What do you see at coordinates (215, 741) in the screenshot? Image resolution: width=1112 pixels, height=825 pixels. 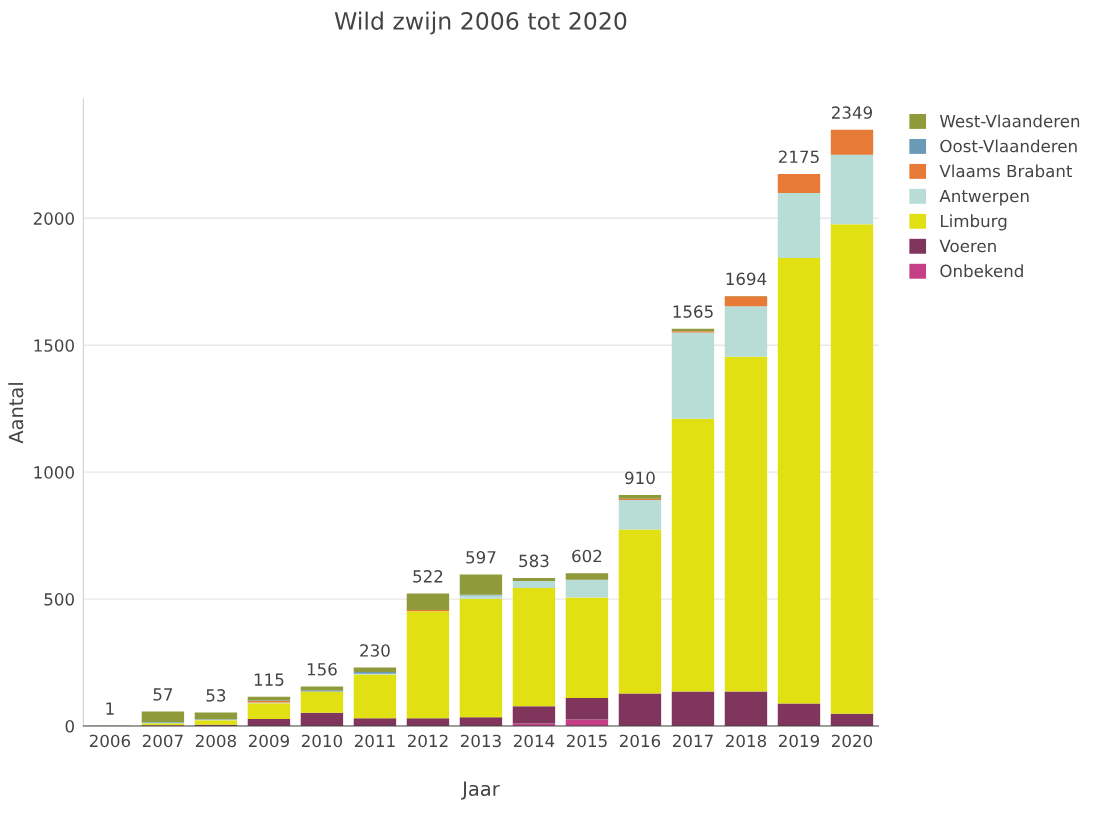 I see `x-tick-label: 2008` at bounding box center [215, 741].